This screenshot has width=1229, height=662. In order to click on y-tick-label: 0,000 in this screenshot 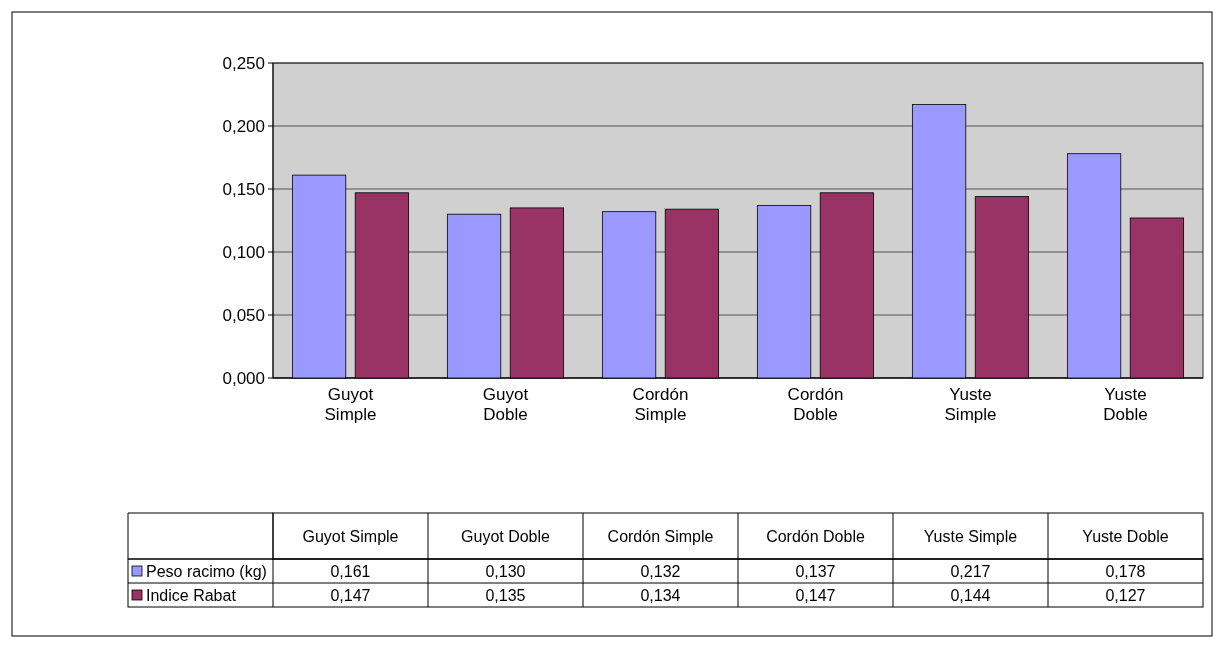, I will do `click(243, 378)`.